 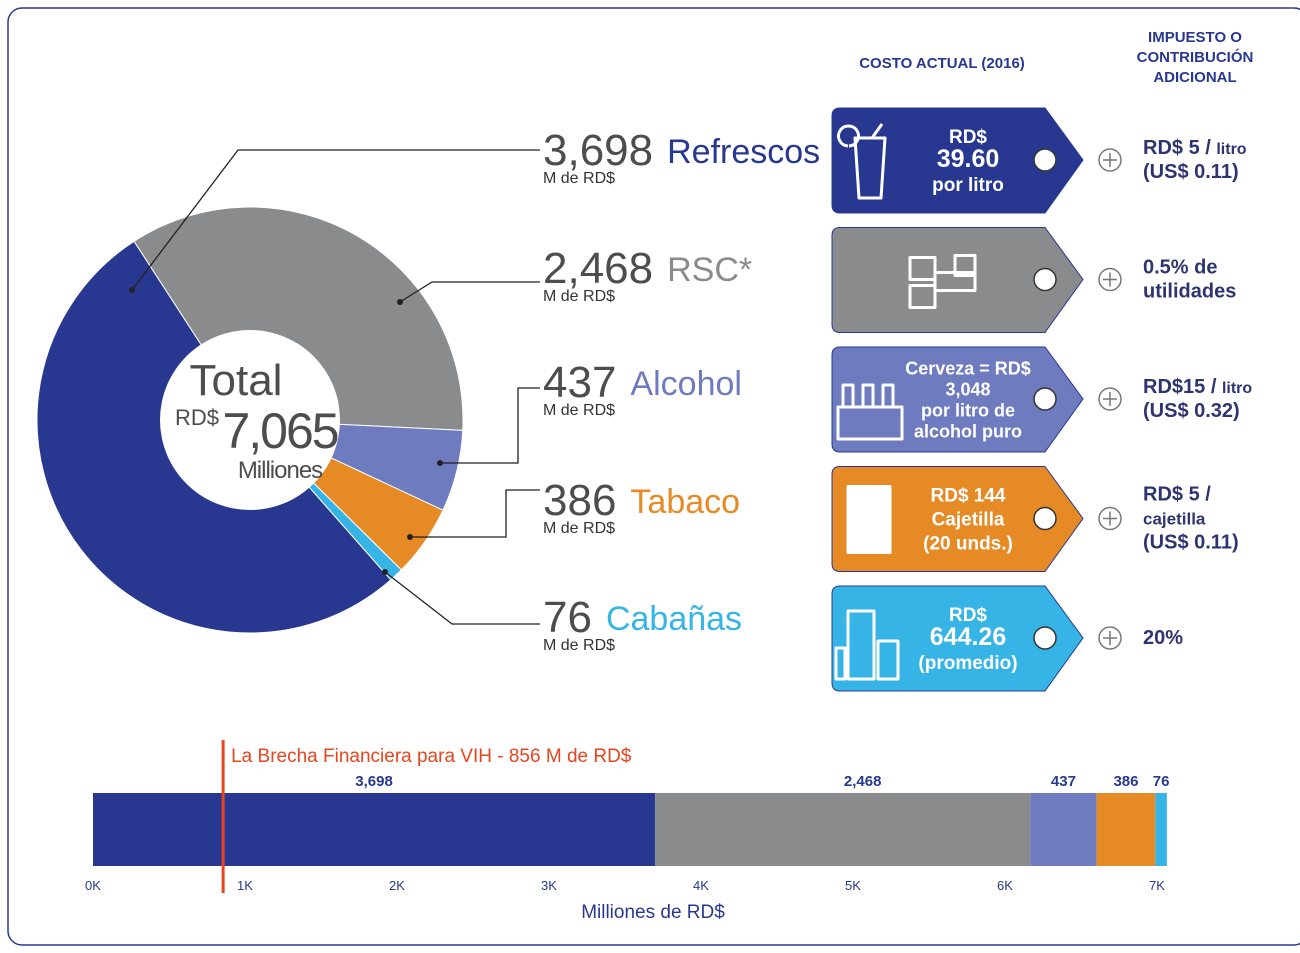 What do you see at coordinates (1191, 543) in the screenshot?
I see `tax-main: (US$ 0.11)` at bounding box center [1191, 543].